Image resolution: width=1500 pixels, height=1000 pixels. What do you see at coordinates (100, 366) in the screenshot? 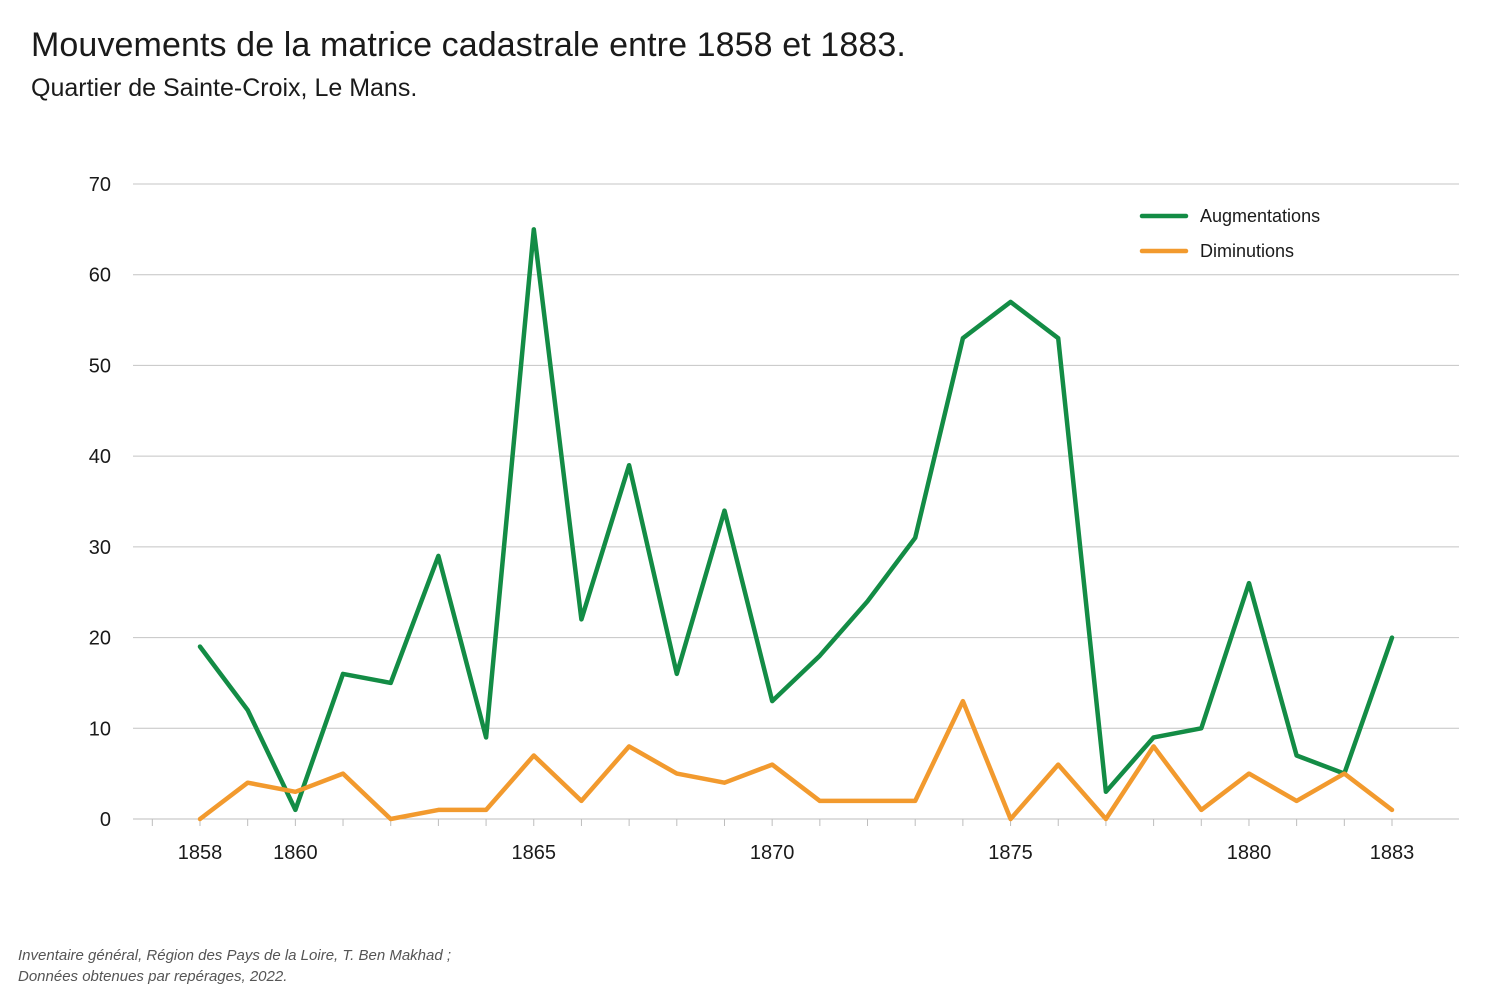
I see `y-tick-label-50: 50` at bounding box center [100, 366].